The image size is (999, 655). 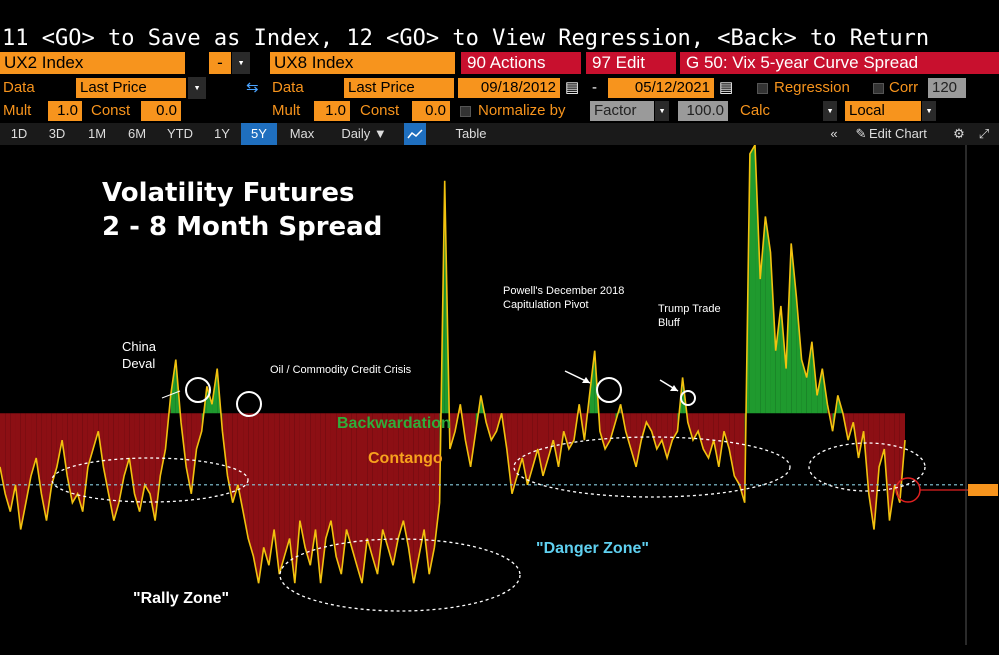 What do you see at coordinates (834, 133) in the screenshot?
I see `collapse-icon: «` at bounding box center [834, 133].